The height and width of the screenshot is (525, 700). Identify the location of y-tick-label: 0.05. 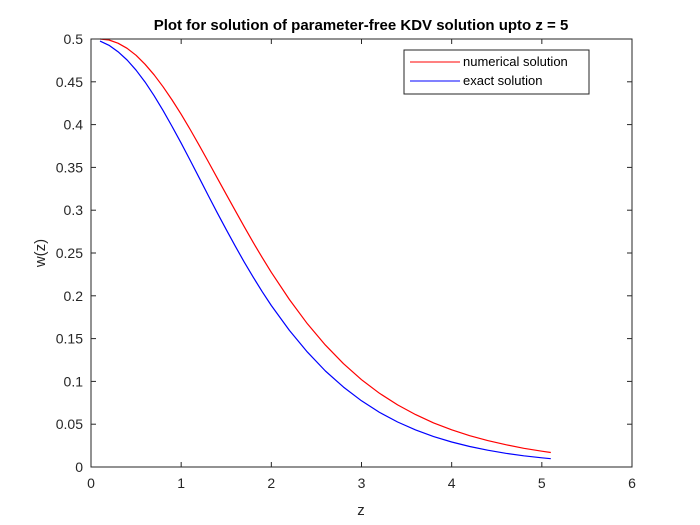
(69, 424).